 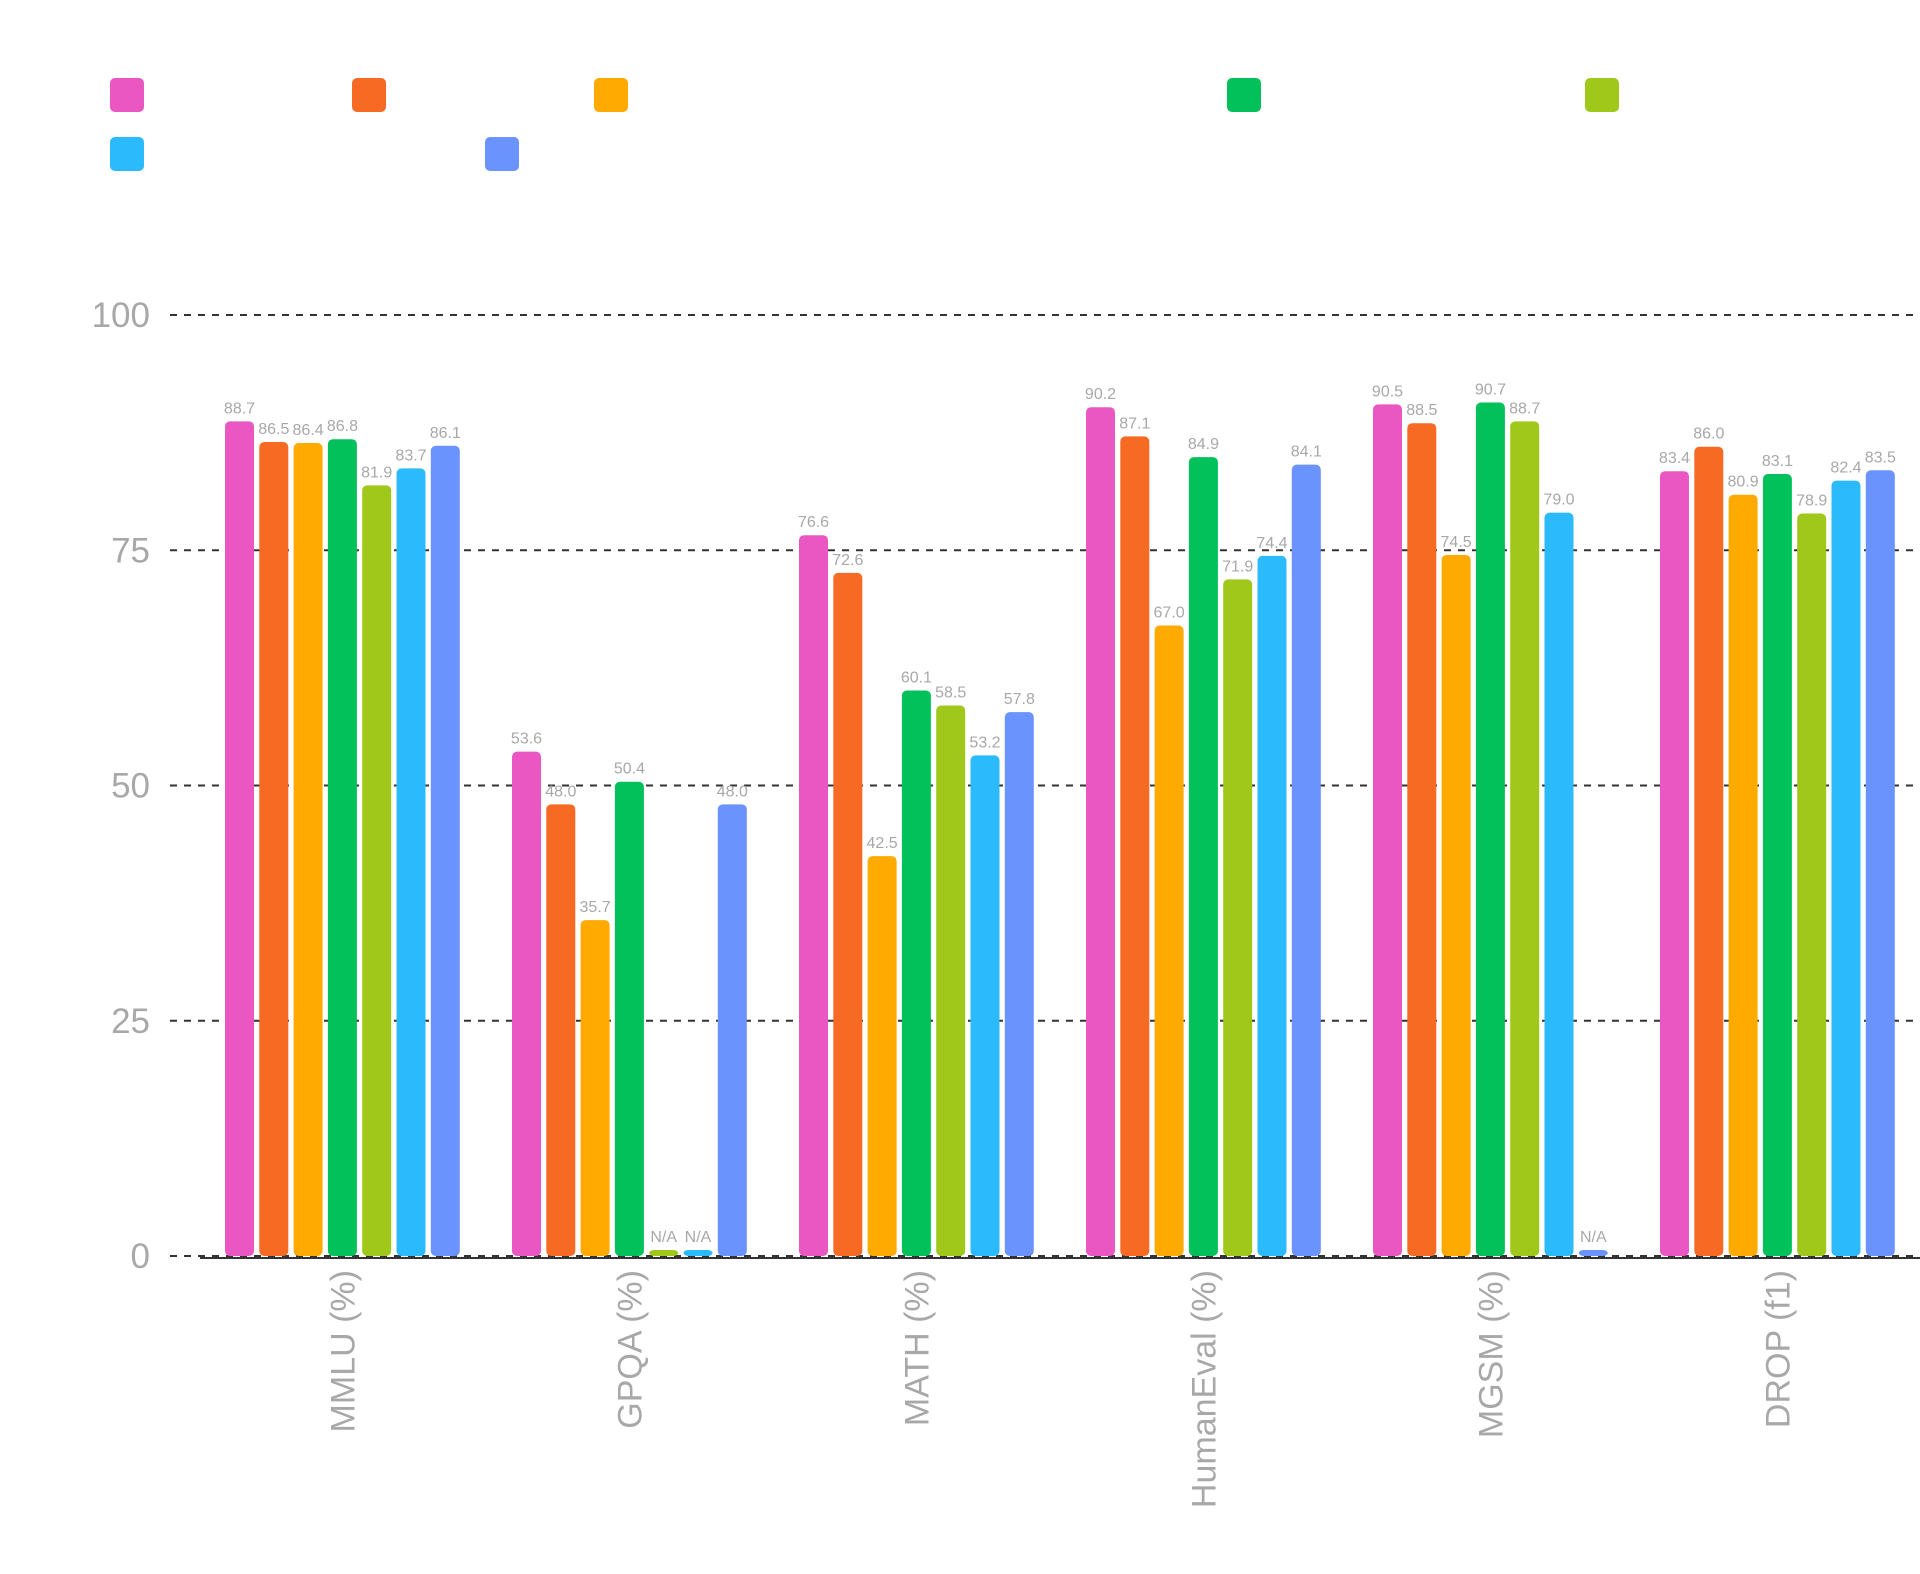 What do you see at coordinates (1490, 390) in the screenshot?
I see `data-label: 90.7` at bounding box center [1490, 390].